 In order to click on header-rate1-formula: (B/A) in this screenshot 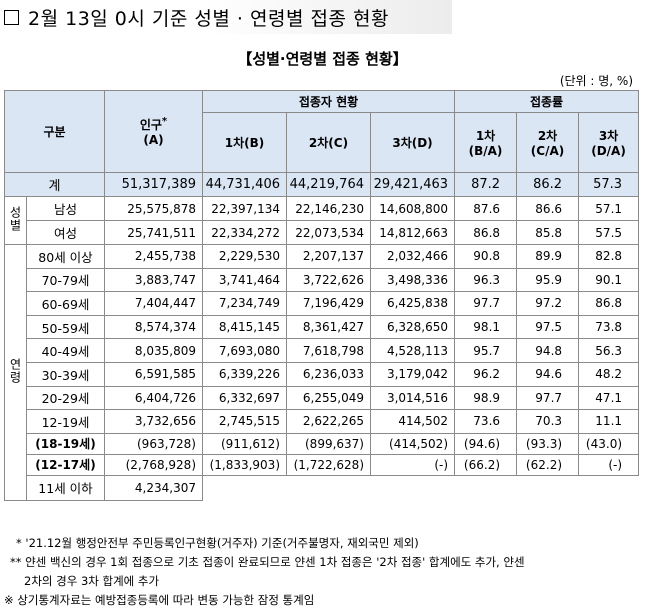, I will do `click(485, 151)`.